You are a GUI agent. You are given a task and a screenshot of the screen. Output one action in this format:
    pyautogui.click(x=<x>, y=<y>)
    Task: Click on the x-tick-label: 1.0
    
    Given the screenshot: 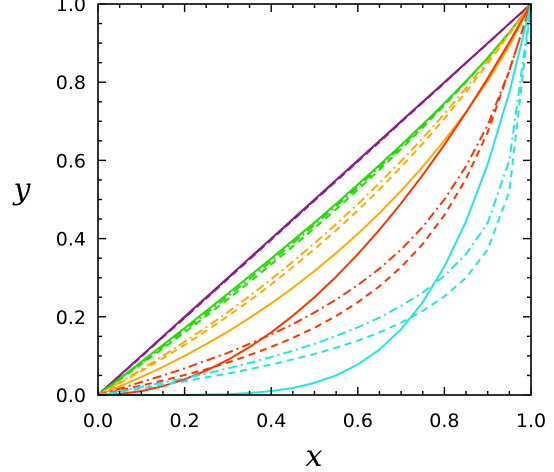 What is the action you would take?
    pyautogui.click(x=531, y=421)
    